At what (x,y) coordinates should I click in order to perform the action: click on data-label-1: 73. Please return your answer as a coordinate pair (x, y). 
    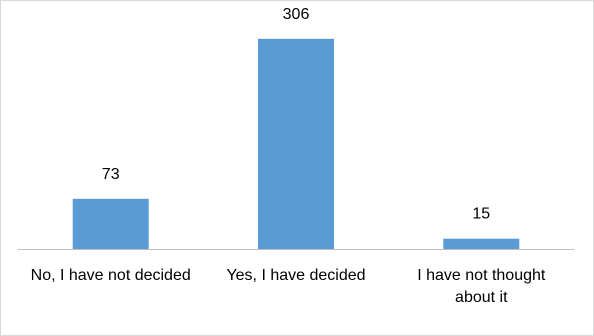
    Looking at the image, I should click on (111, 174).